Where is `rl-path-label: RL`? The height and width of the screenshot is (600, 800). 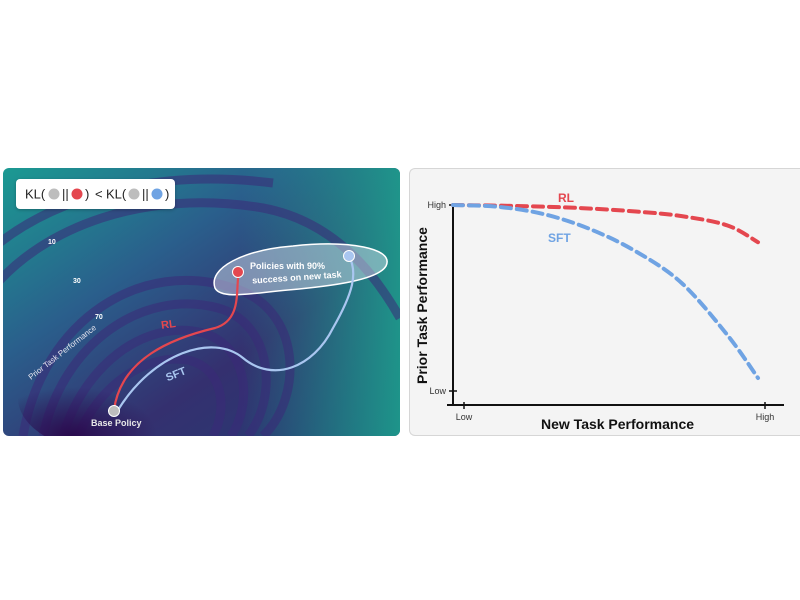
rl-path-label: RL is located at coordinates (168, 325).